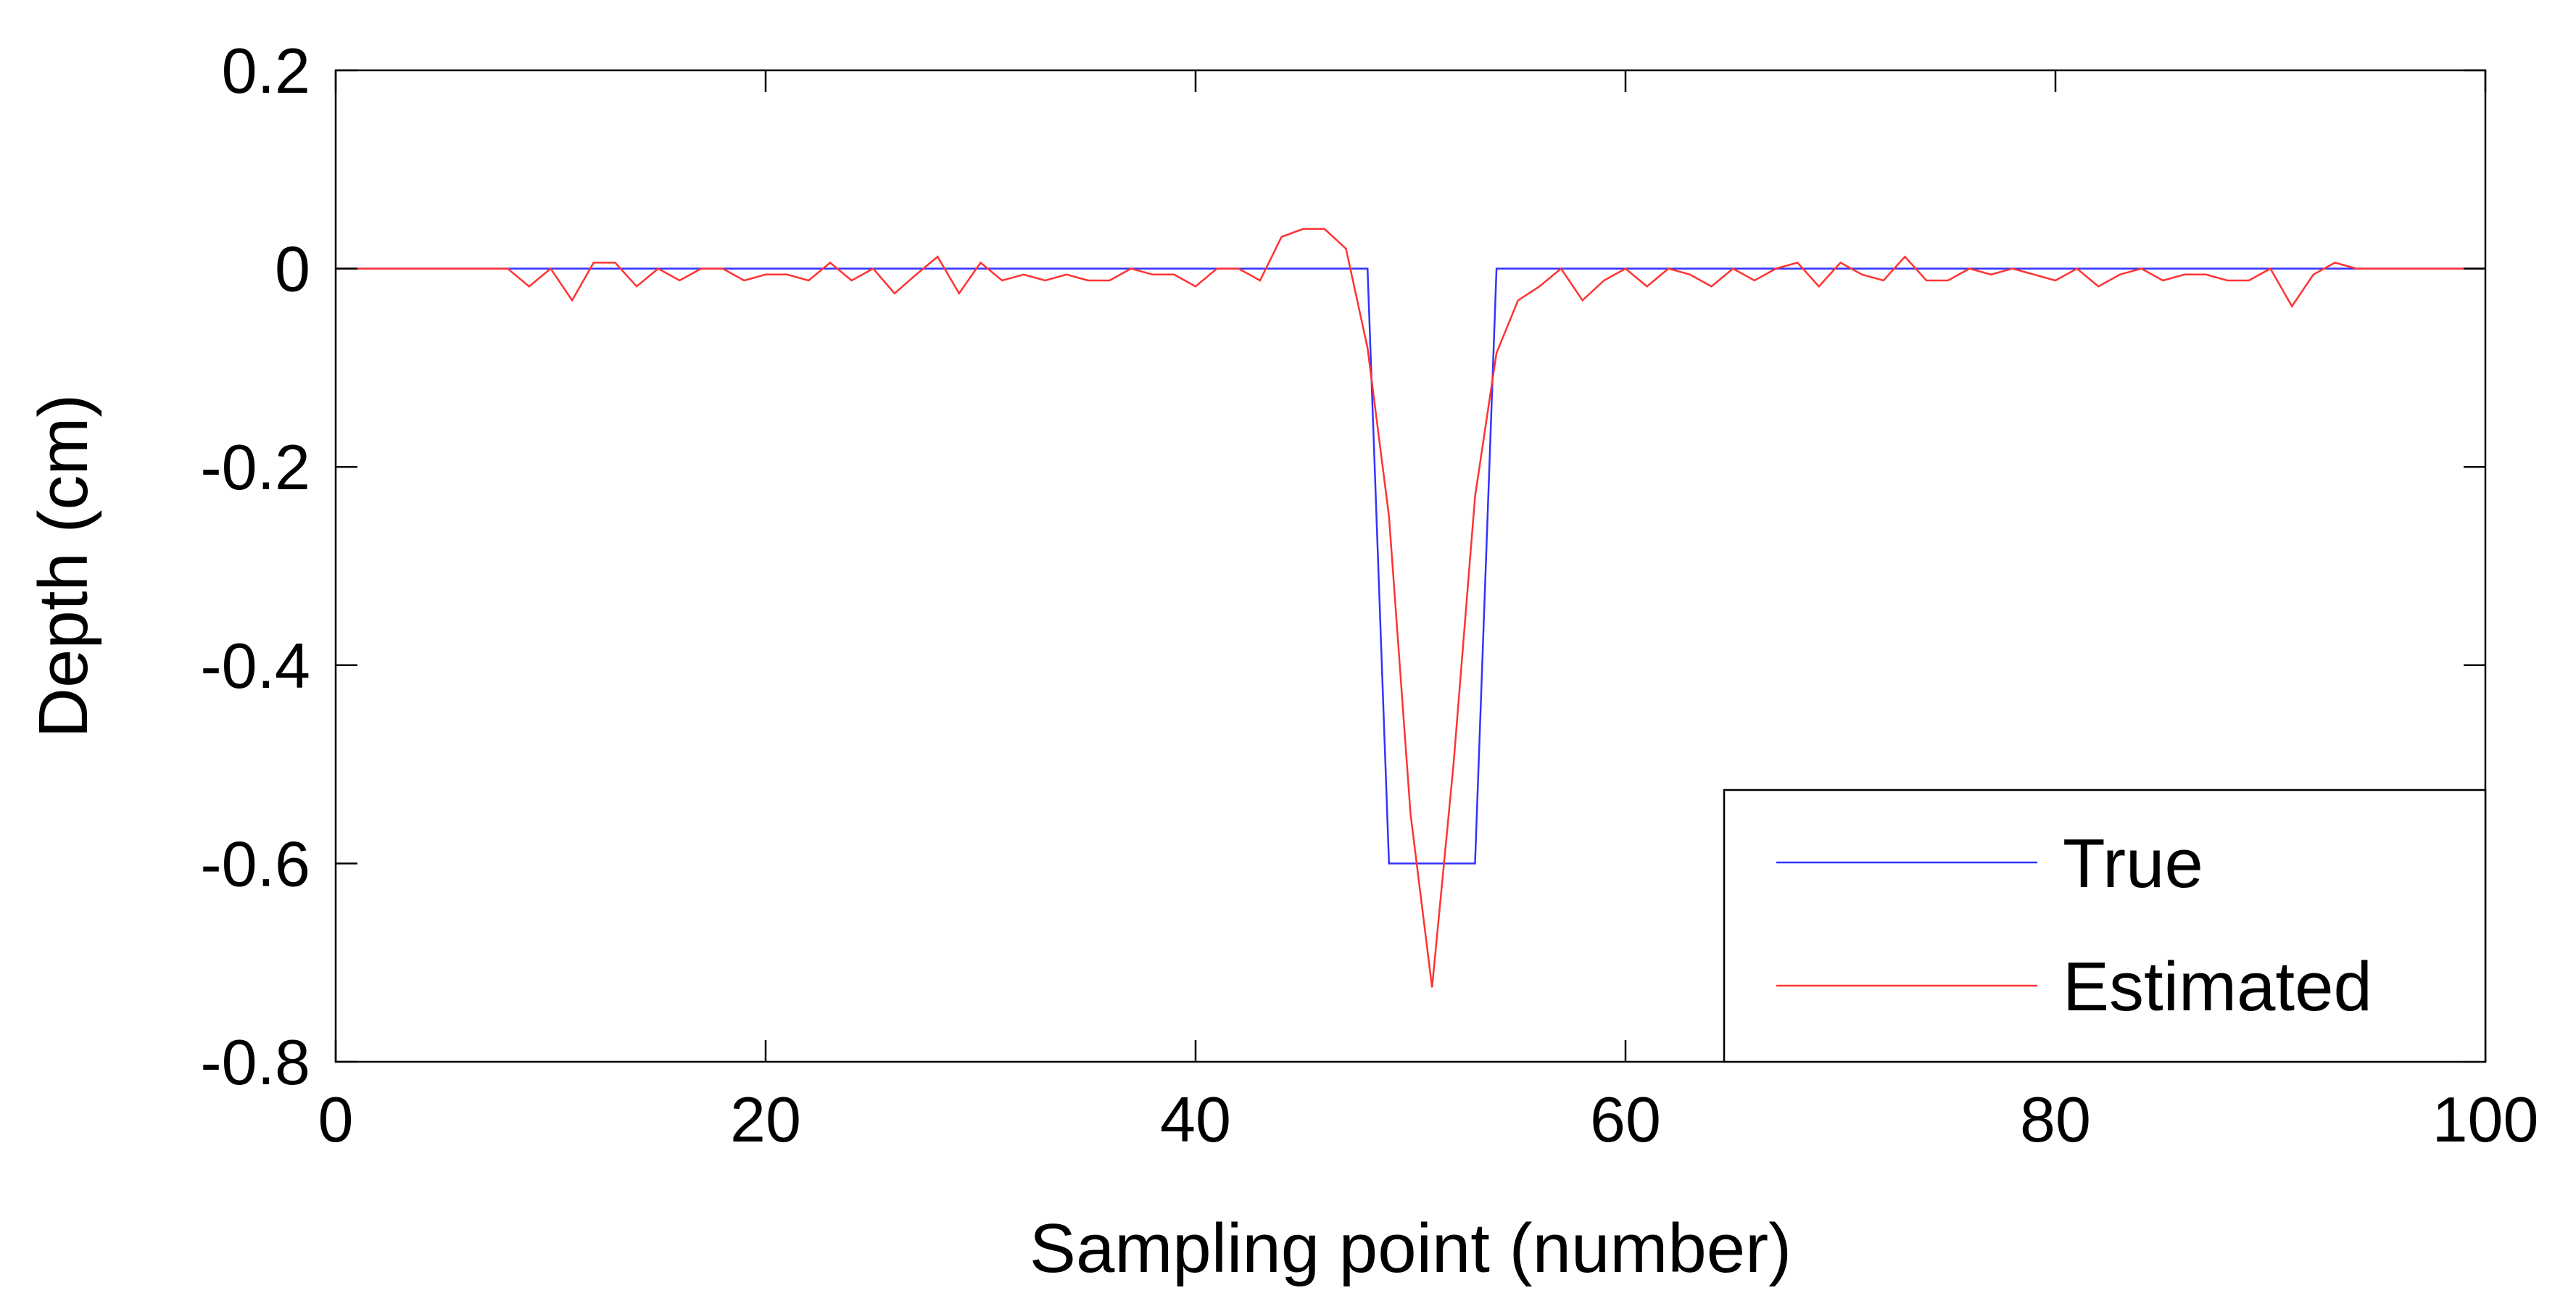 The width and height of the screenshot is (2576, 1314). I want to click on legend-label-estimated: Estimated, so click(2217, 987).